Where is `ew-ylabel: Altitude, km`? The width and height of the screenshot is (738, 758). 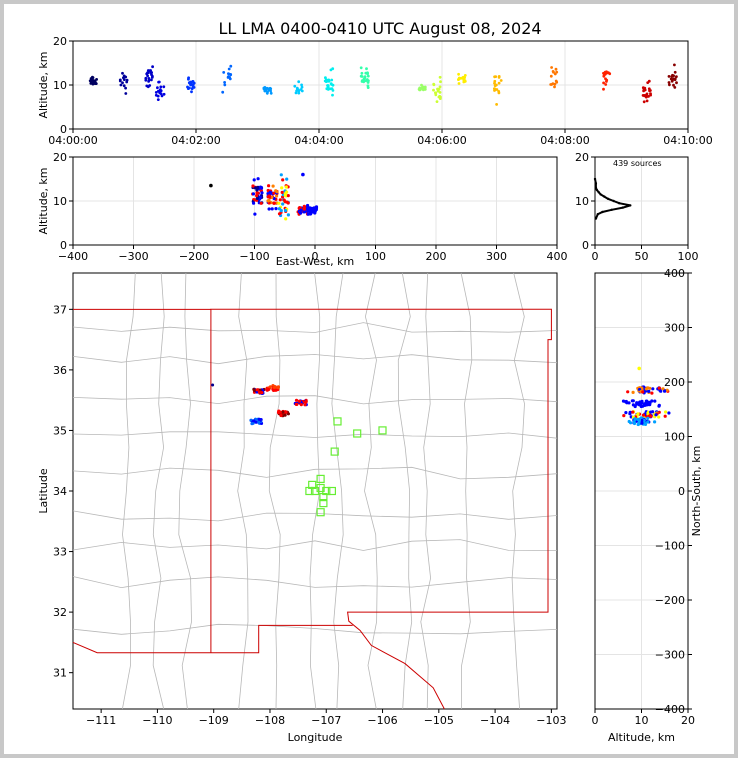 ew-ylabel: Altitude, km is located at coordinates (43, 200).